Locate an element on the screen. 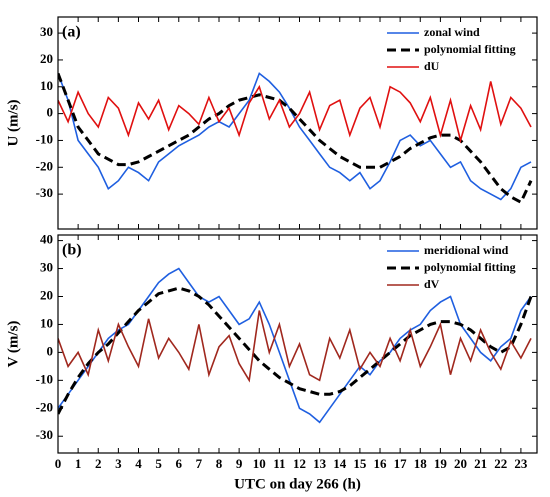 This screenshot has height=497, width=550. legend-label: zonal wind is located at coordinates (452, 32).